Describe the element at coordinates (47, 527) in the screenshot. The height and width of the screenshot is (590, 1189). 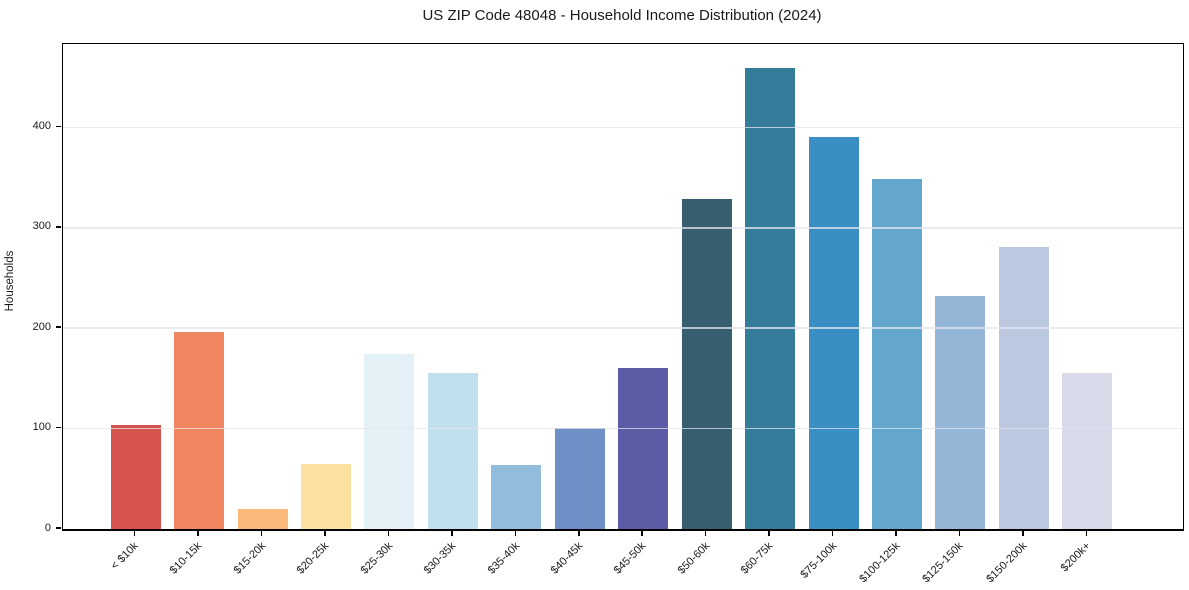
I see `y-tick-label-0: 0` at that location.